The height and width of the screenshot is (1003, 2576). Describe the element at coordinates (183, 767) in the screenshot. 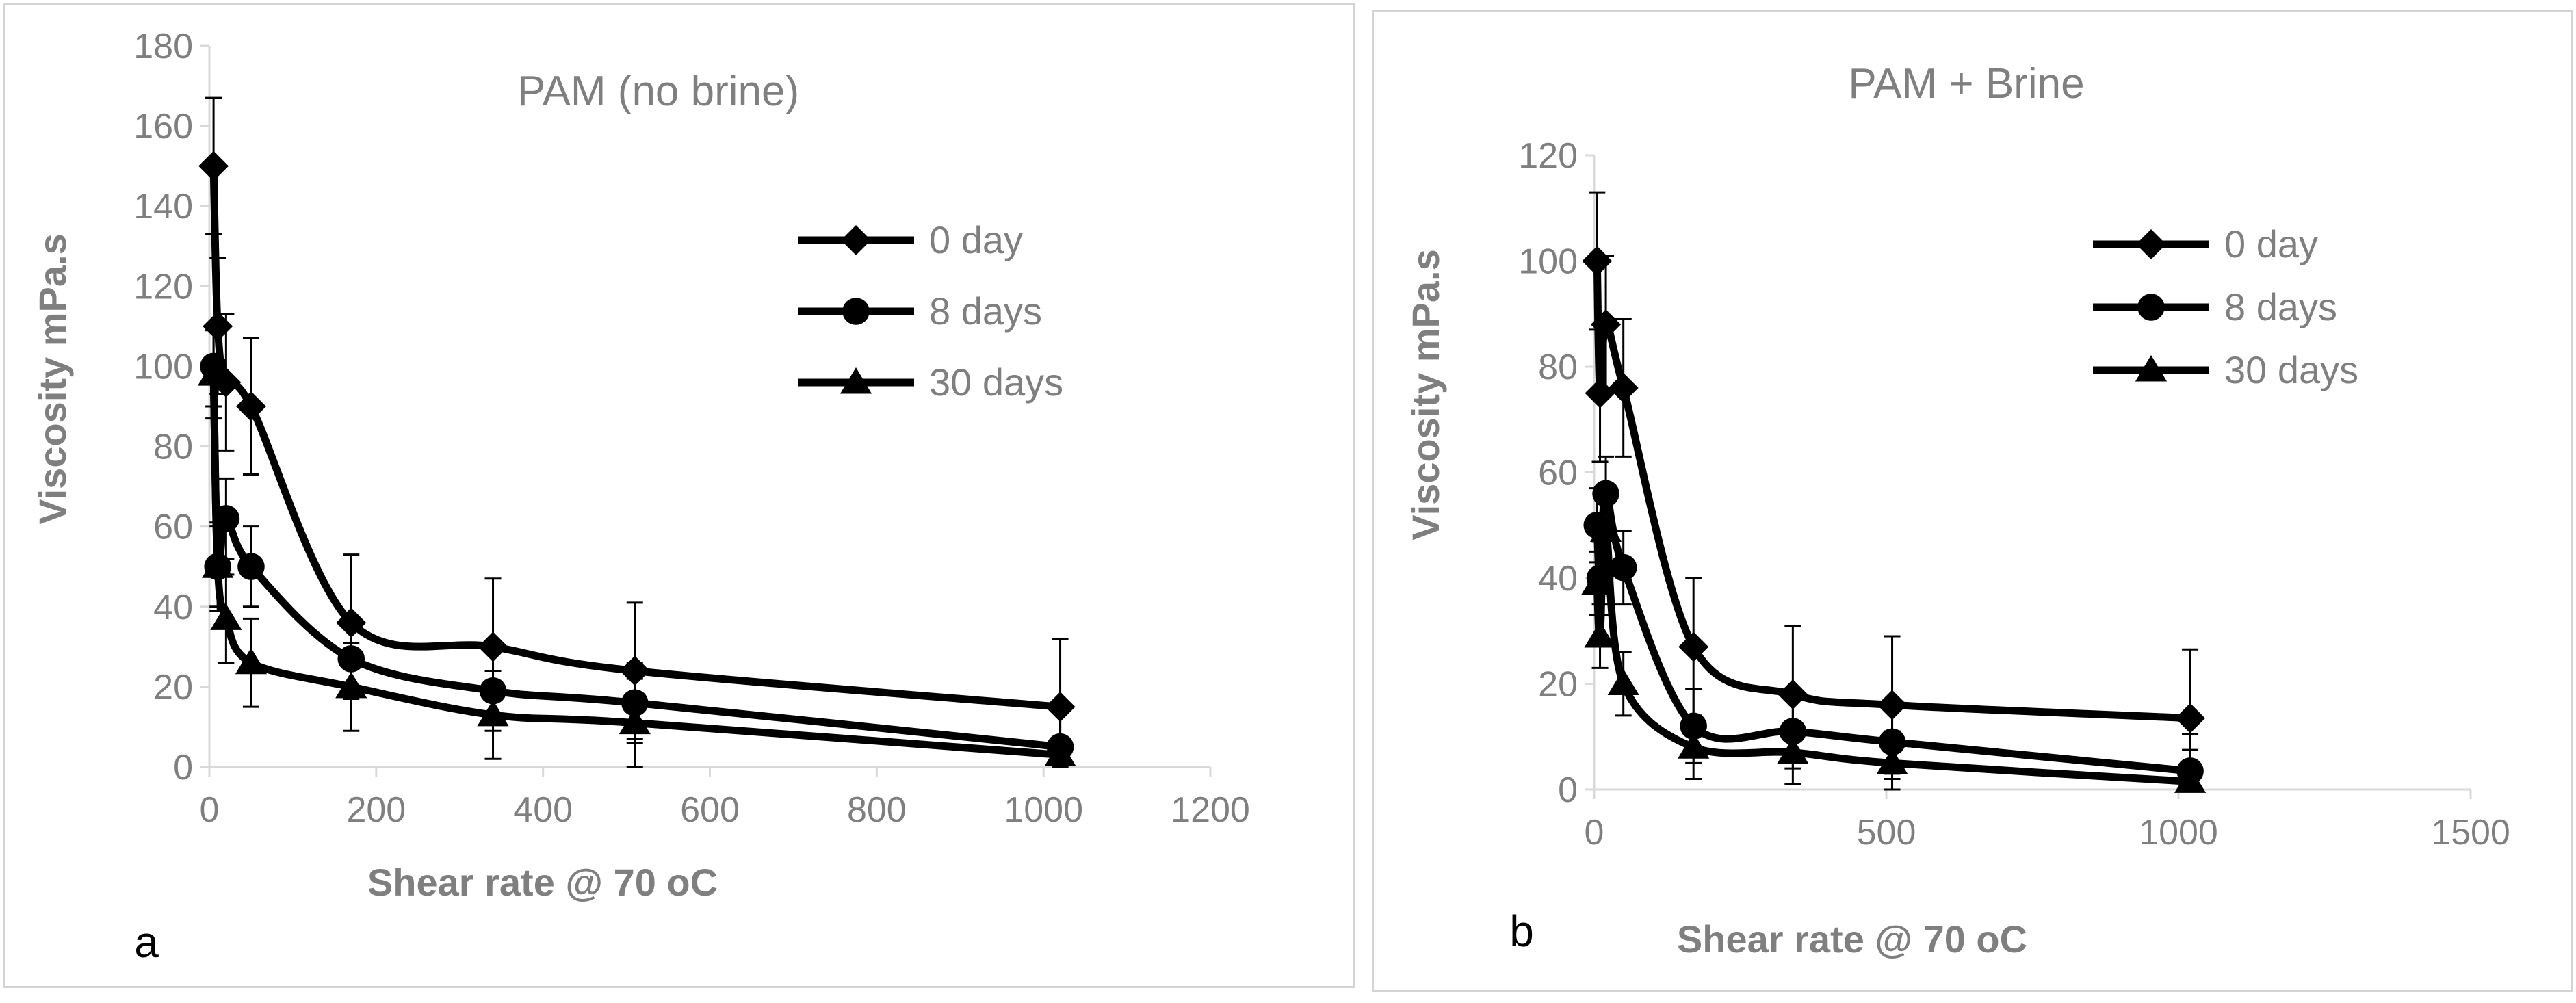

I see `chart-a-y-tick-label: 0` at that location.